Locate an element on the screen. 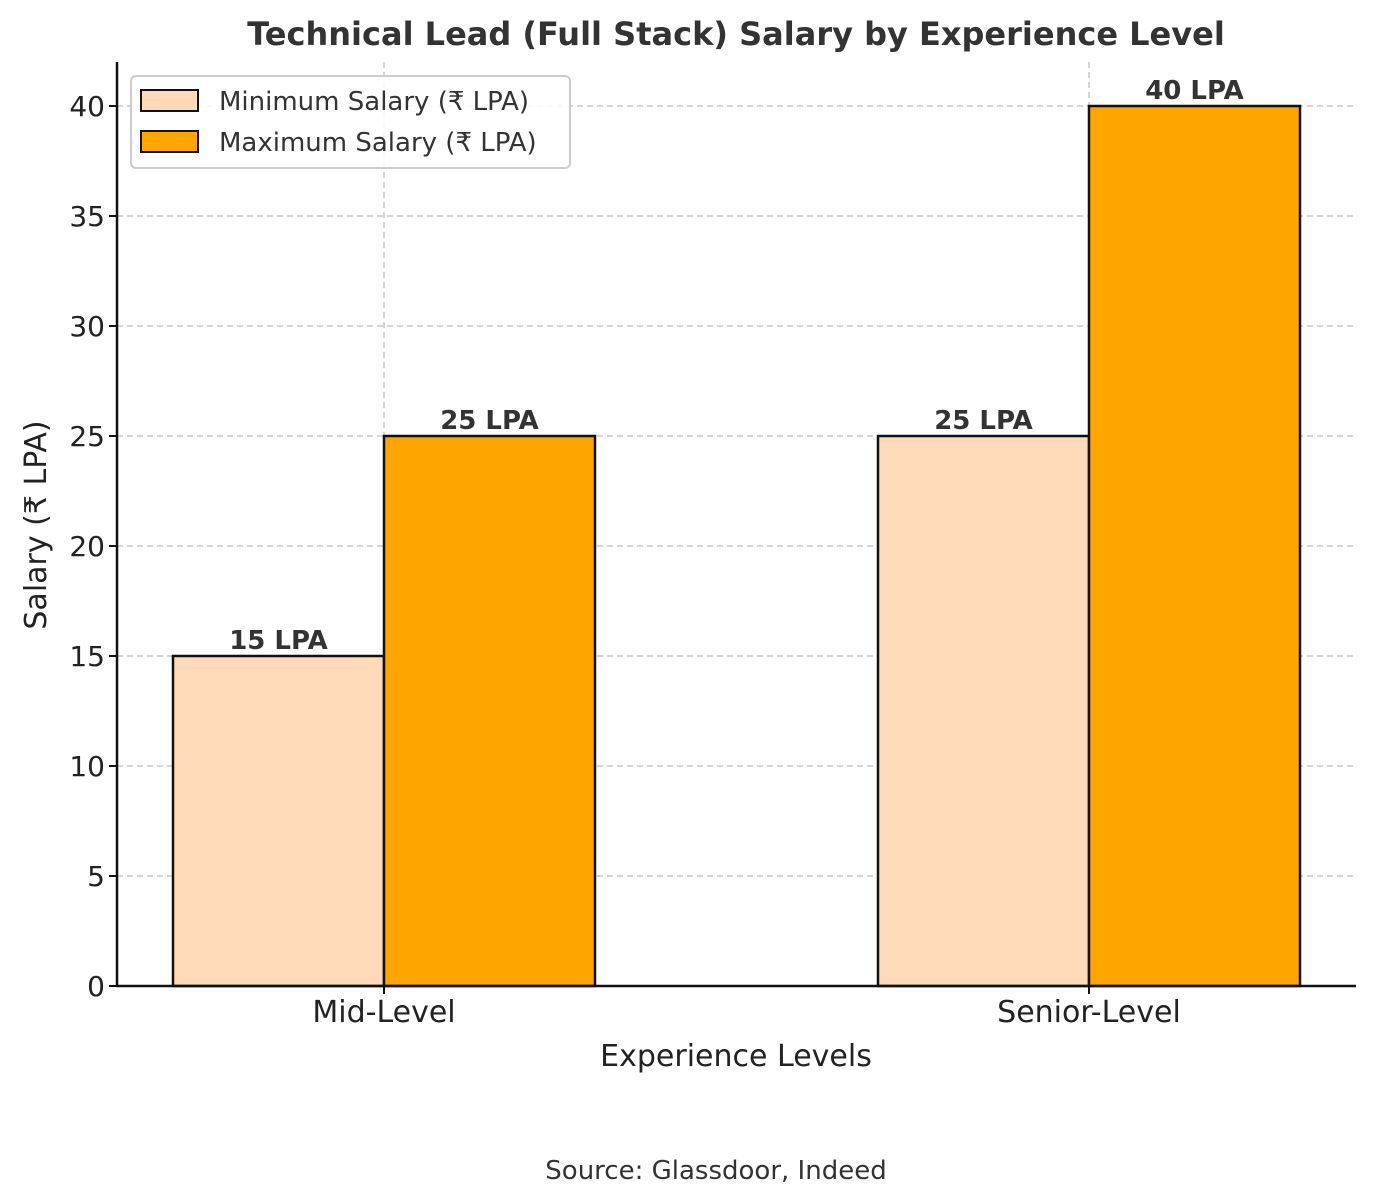  bar-maximum-mid-level is located at coordinates (489, 711).